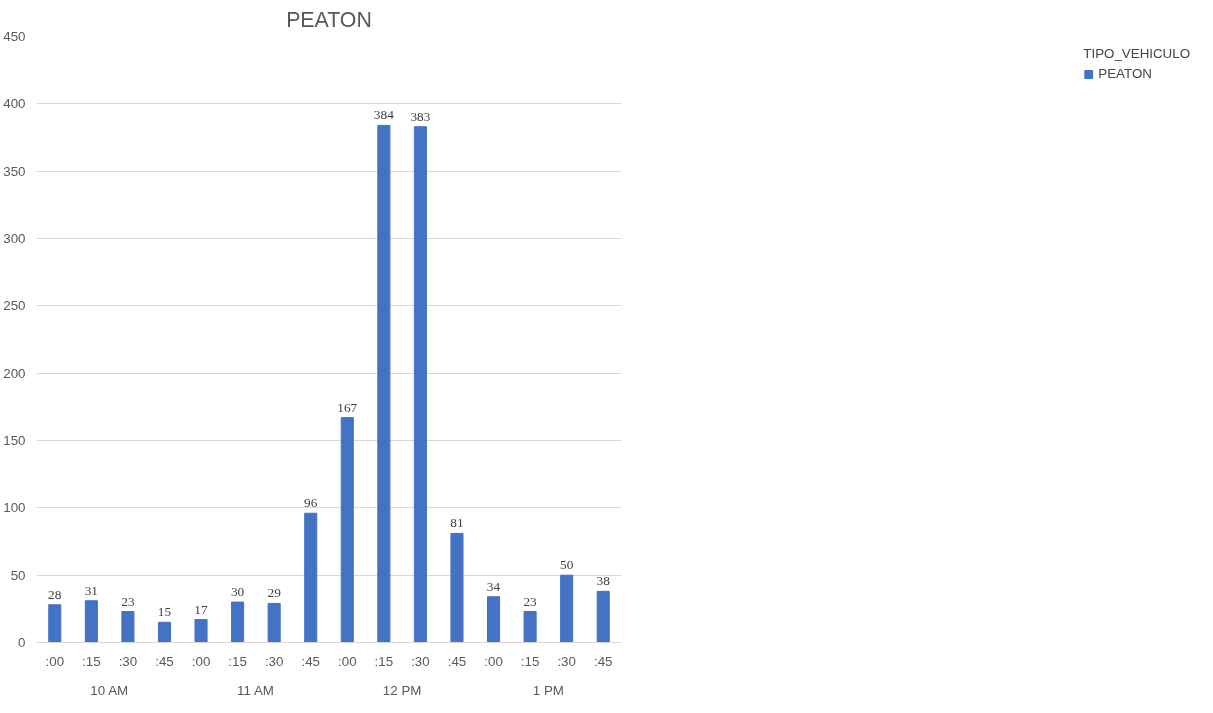 The image size is (1213, 713). Describe the element at coordinates (22, 642) in the screenshot. I see `y-tick-label: 0` at that location.